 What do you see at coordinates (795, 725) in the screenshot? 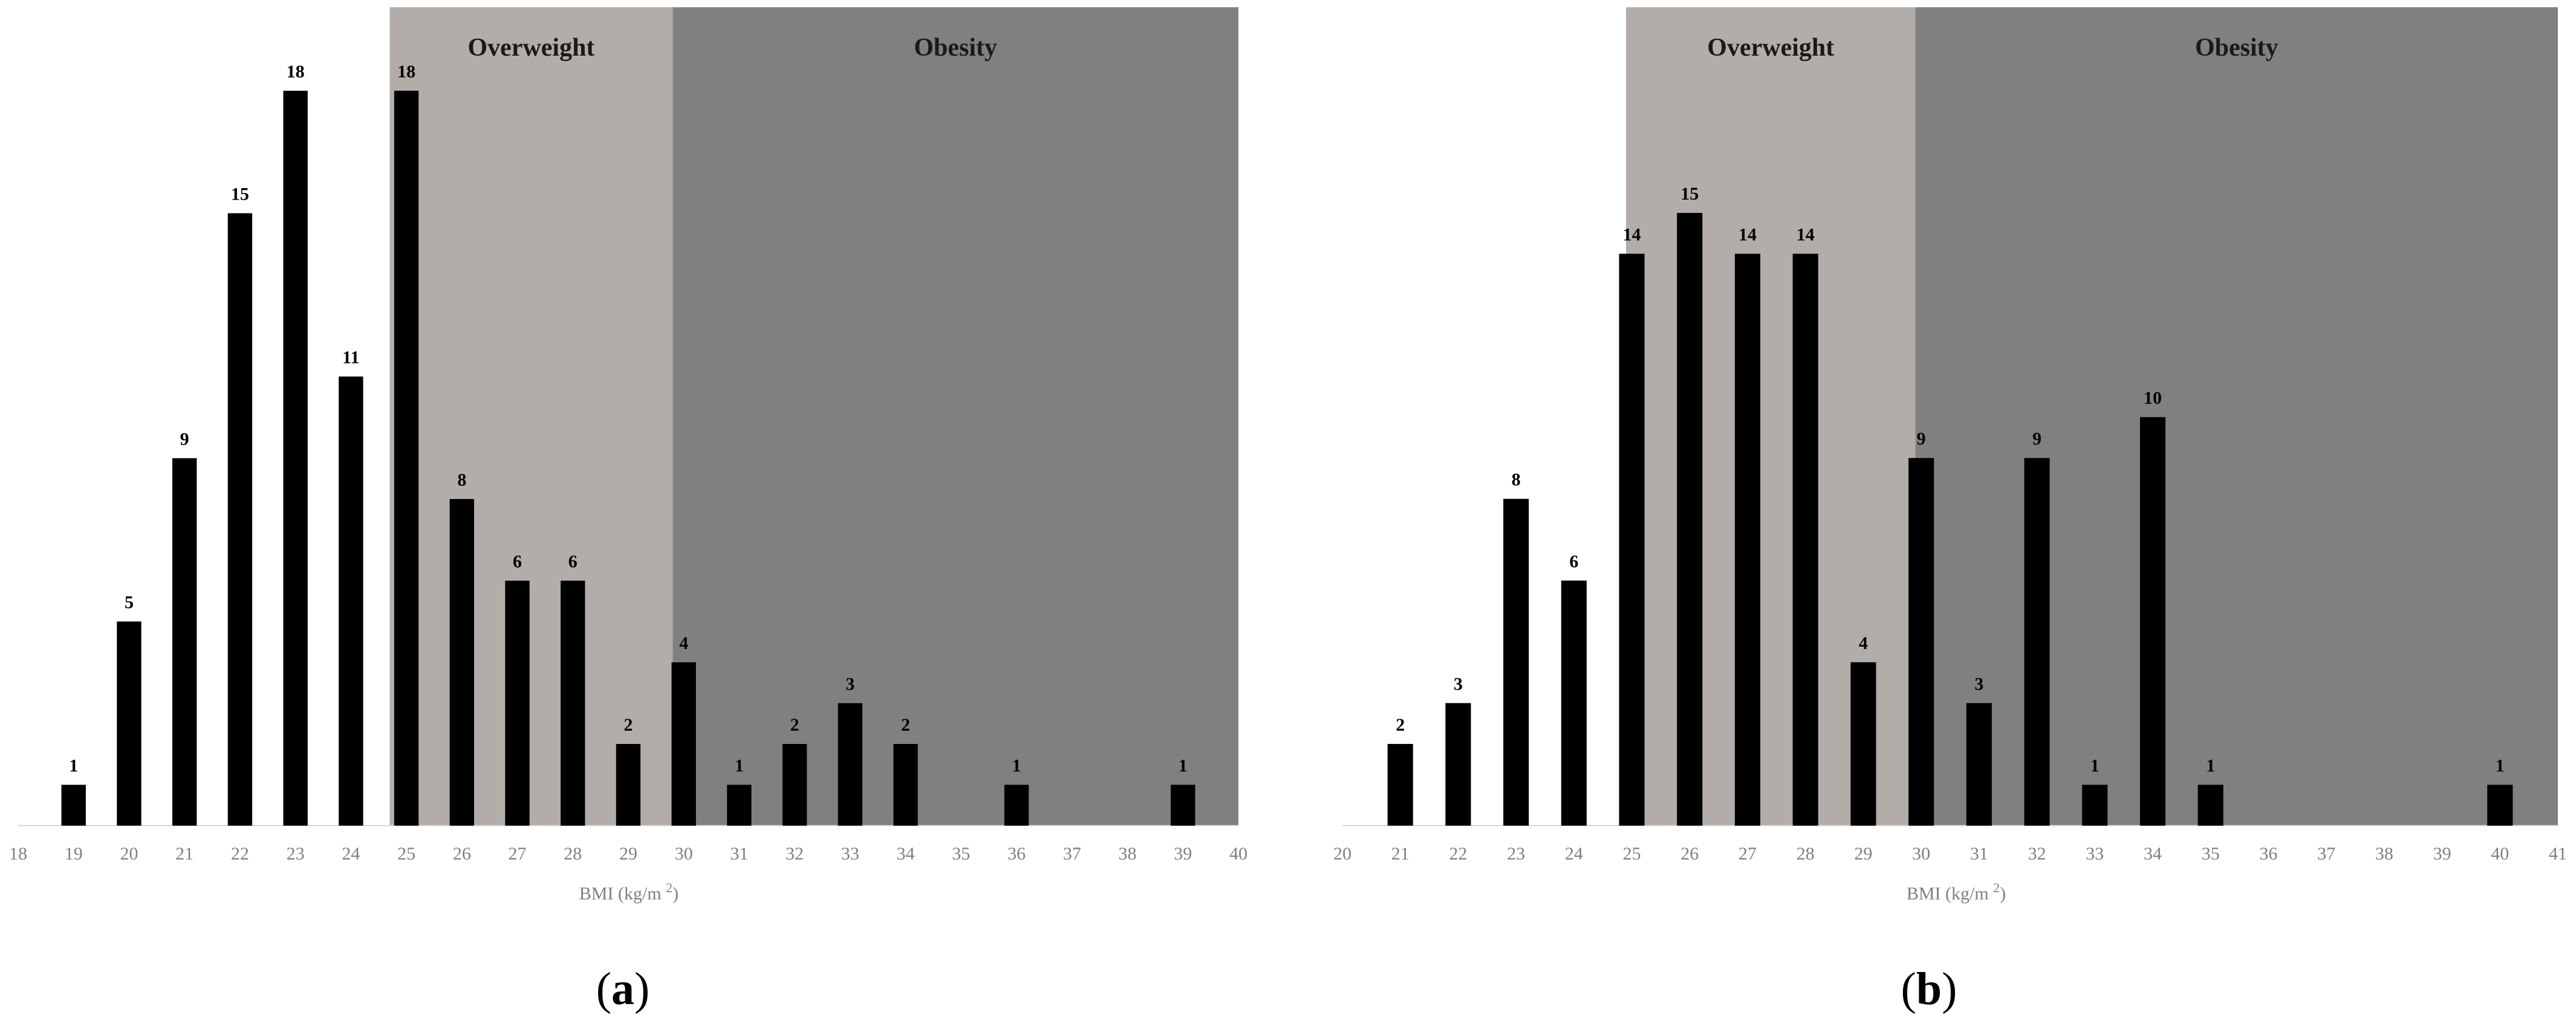
I see `value-label-bmi-32: 2` at bounding box center [795, 725].